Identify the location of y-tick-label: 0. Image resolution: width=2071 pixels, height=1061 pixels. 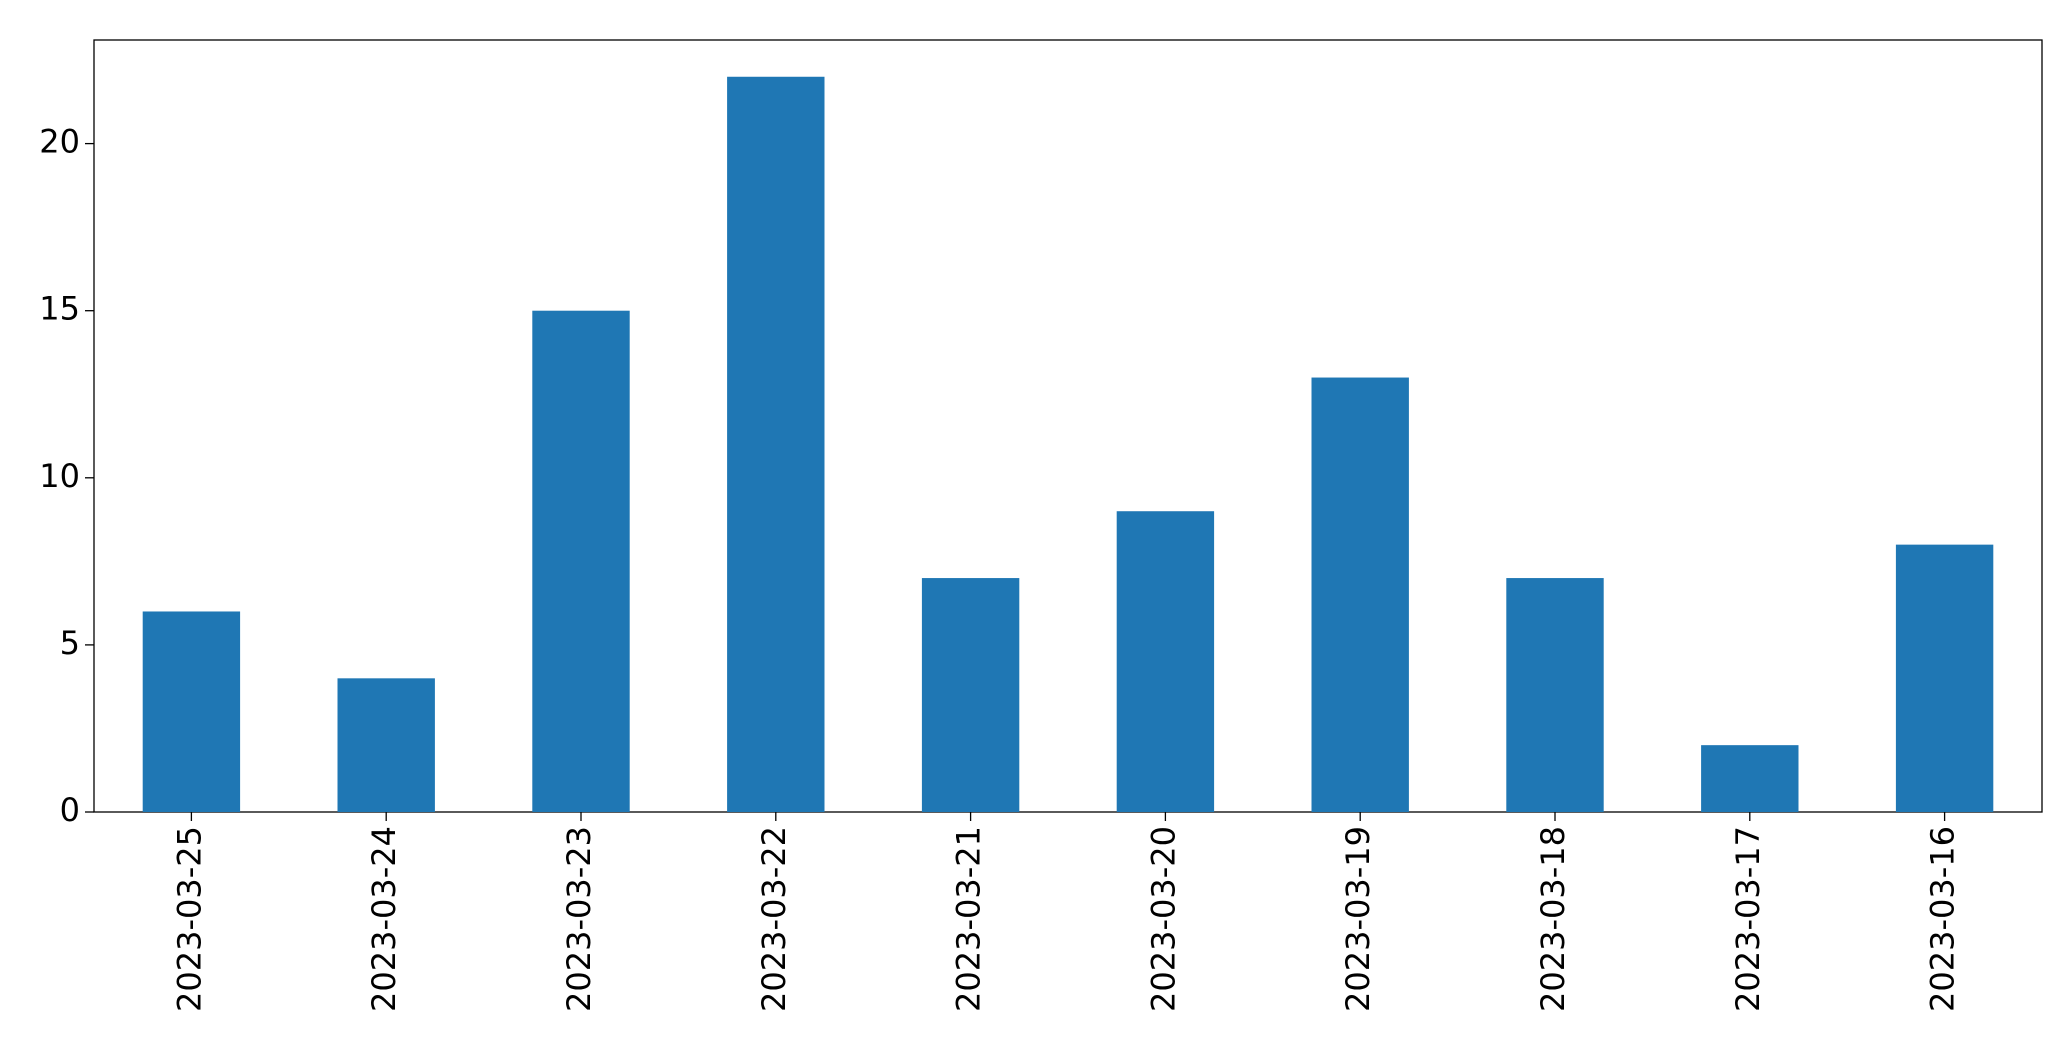
(70, 810).